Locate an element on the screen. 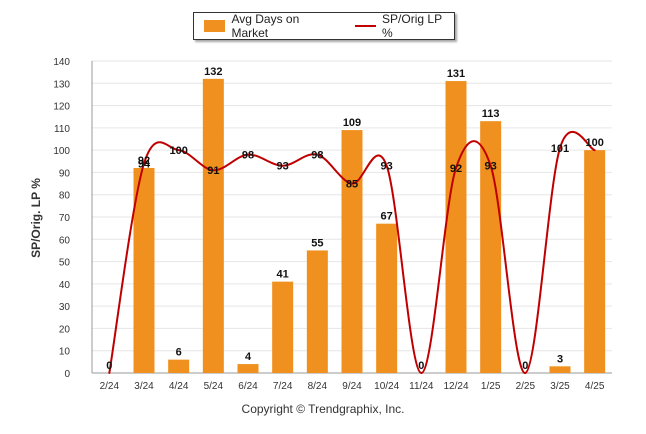  bar-value-label: 131 is located at coordinates (456, 74).